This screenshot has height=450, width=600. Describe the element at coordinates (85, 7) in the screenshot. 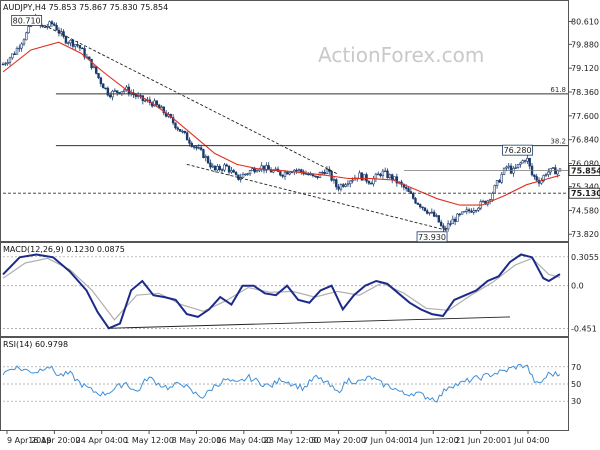

I see `price-header: AUDJPY,H4 75.853 75.867 75.830 75.854` at that location.